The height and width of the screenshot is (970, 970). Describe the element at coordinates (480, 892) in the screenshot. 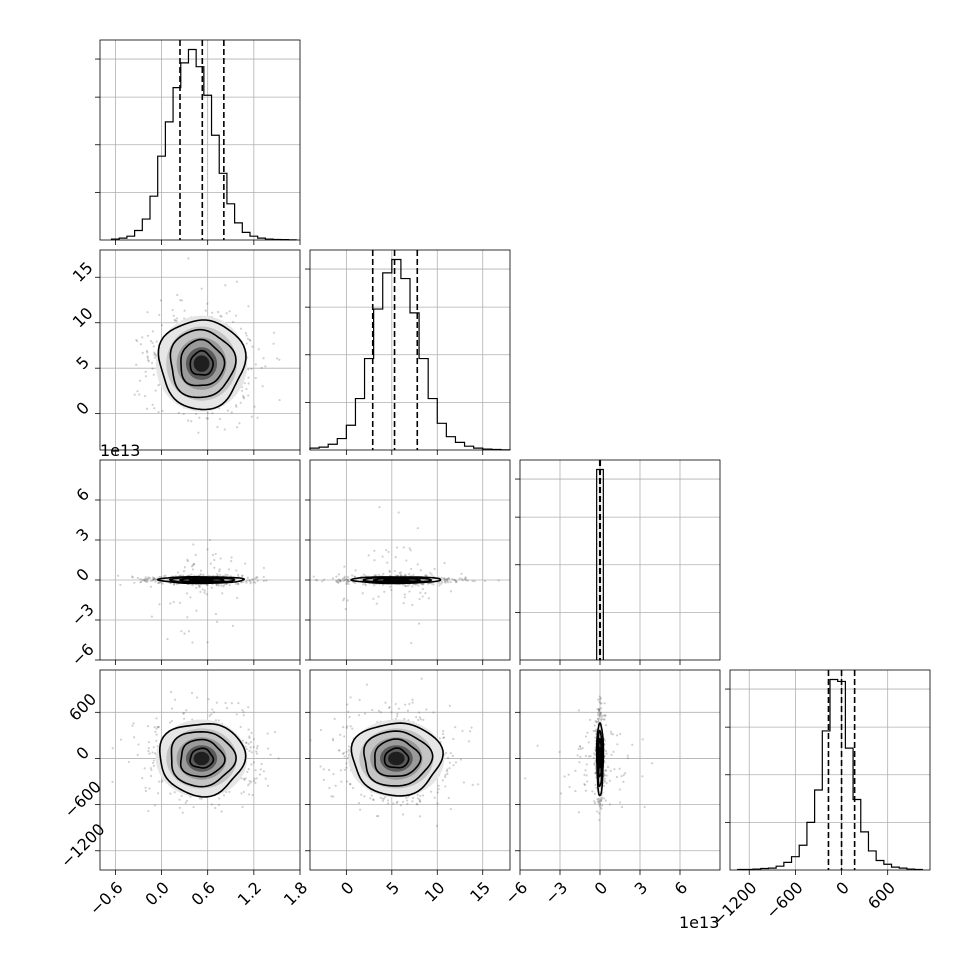

I see `x-tick-label: 15` at that location.